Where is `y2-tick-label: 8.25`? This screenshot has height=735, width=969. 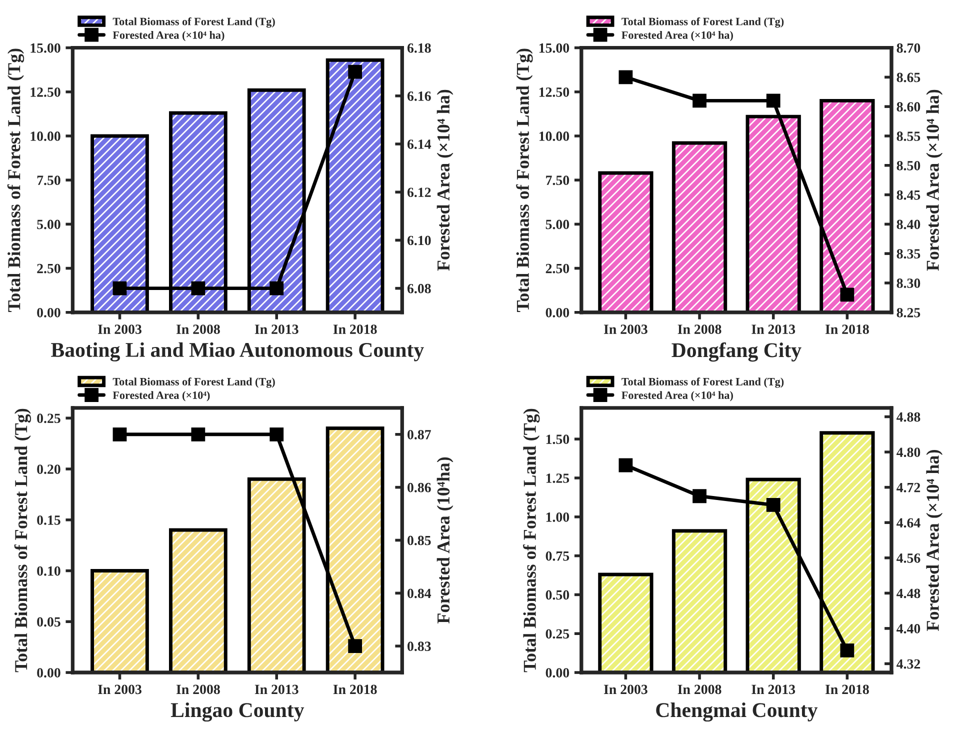
y2-tick-label: 8.25 is located at coordinates (908, 313).